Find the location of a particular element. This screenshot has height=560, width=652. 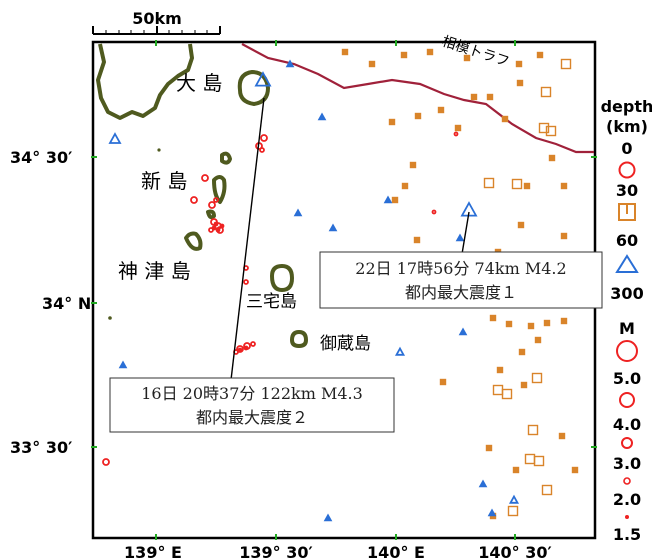

orange-square-icon is located at coordinates (627, 212).